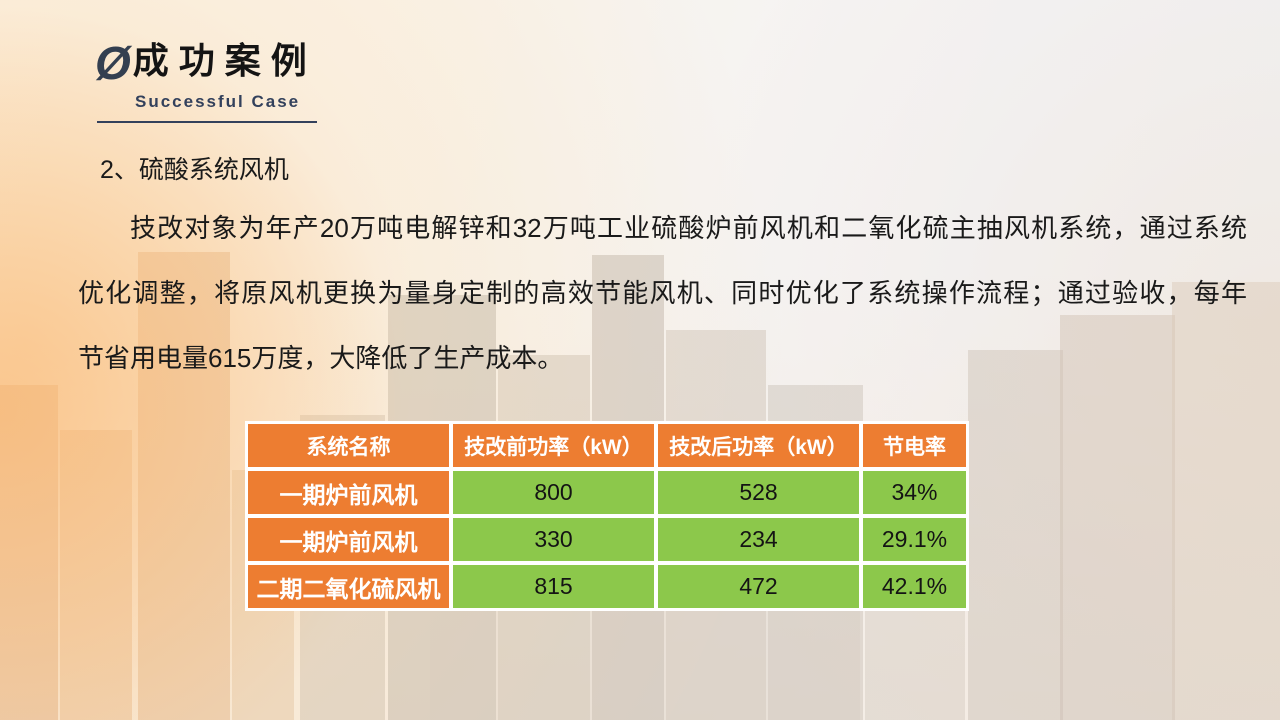 The width and height of the screenshot is (1280, 720). What do you see at coordinates (758, 539) in the screenshot?
I see `table-cell: 234` at bounding box center [758, 539].